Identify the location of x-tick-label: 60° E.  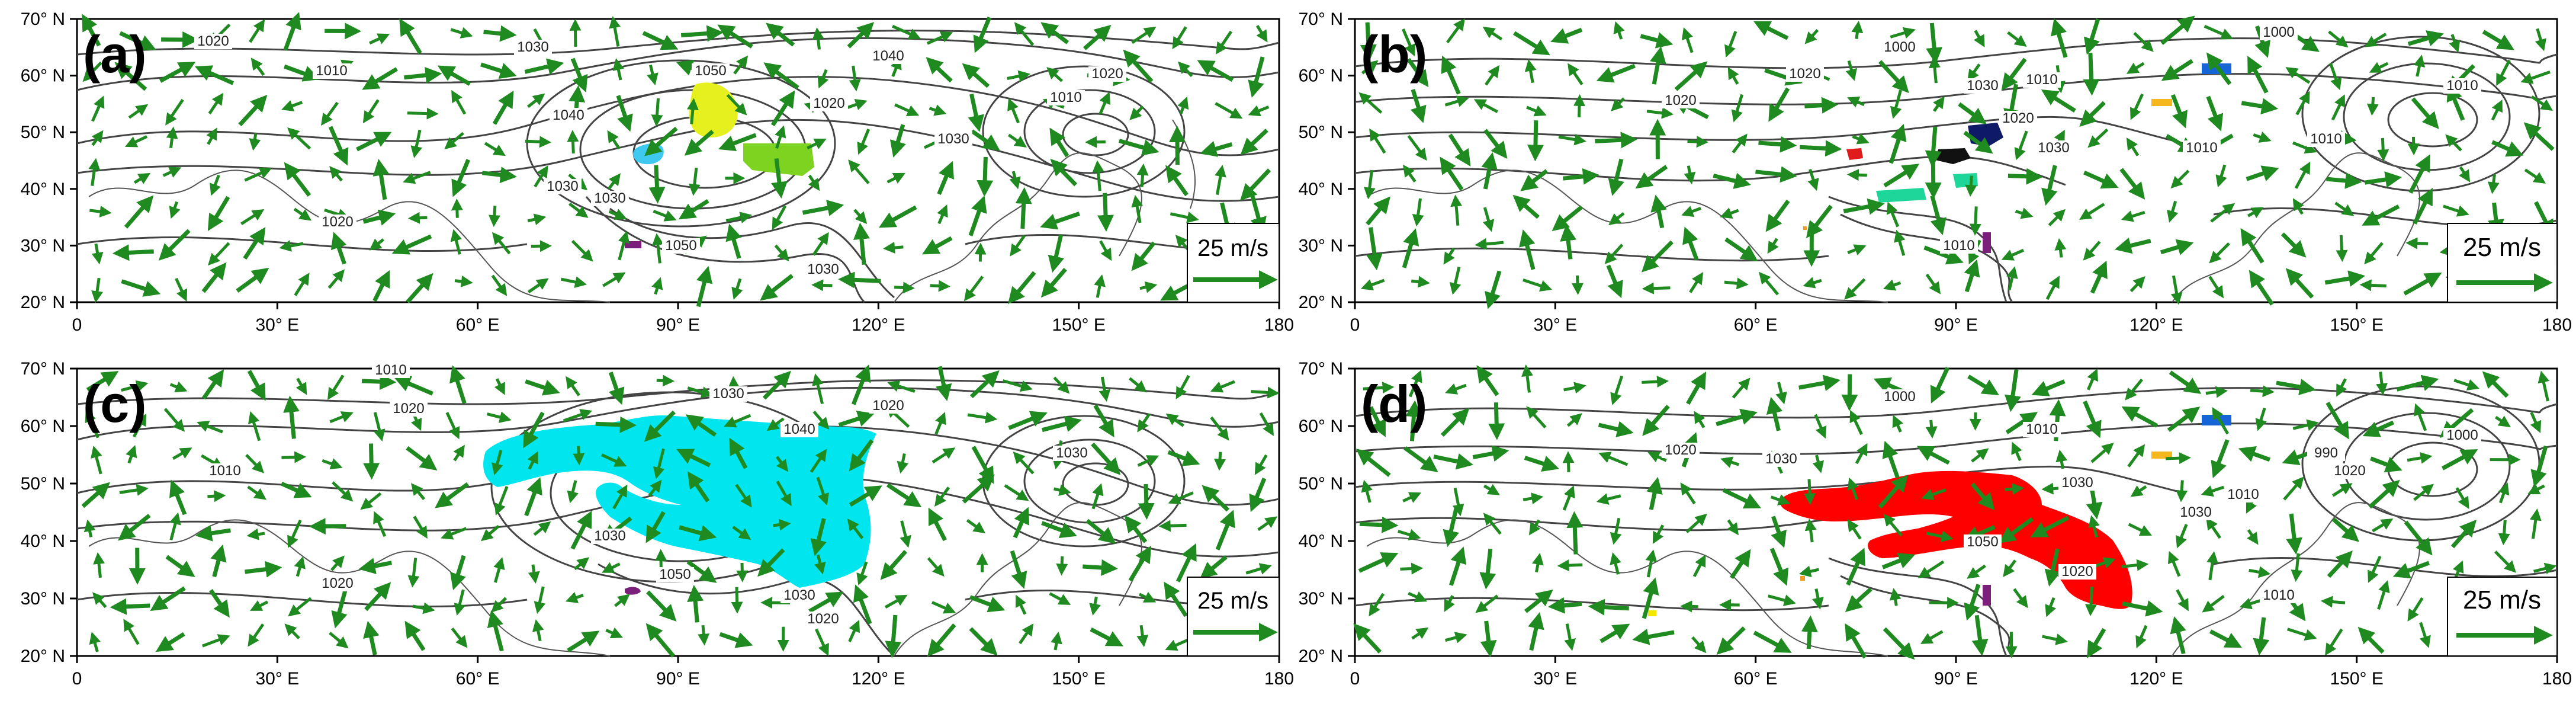
(478, 679).